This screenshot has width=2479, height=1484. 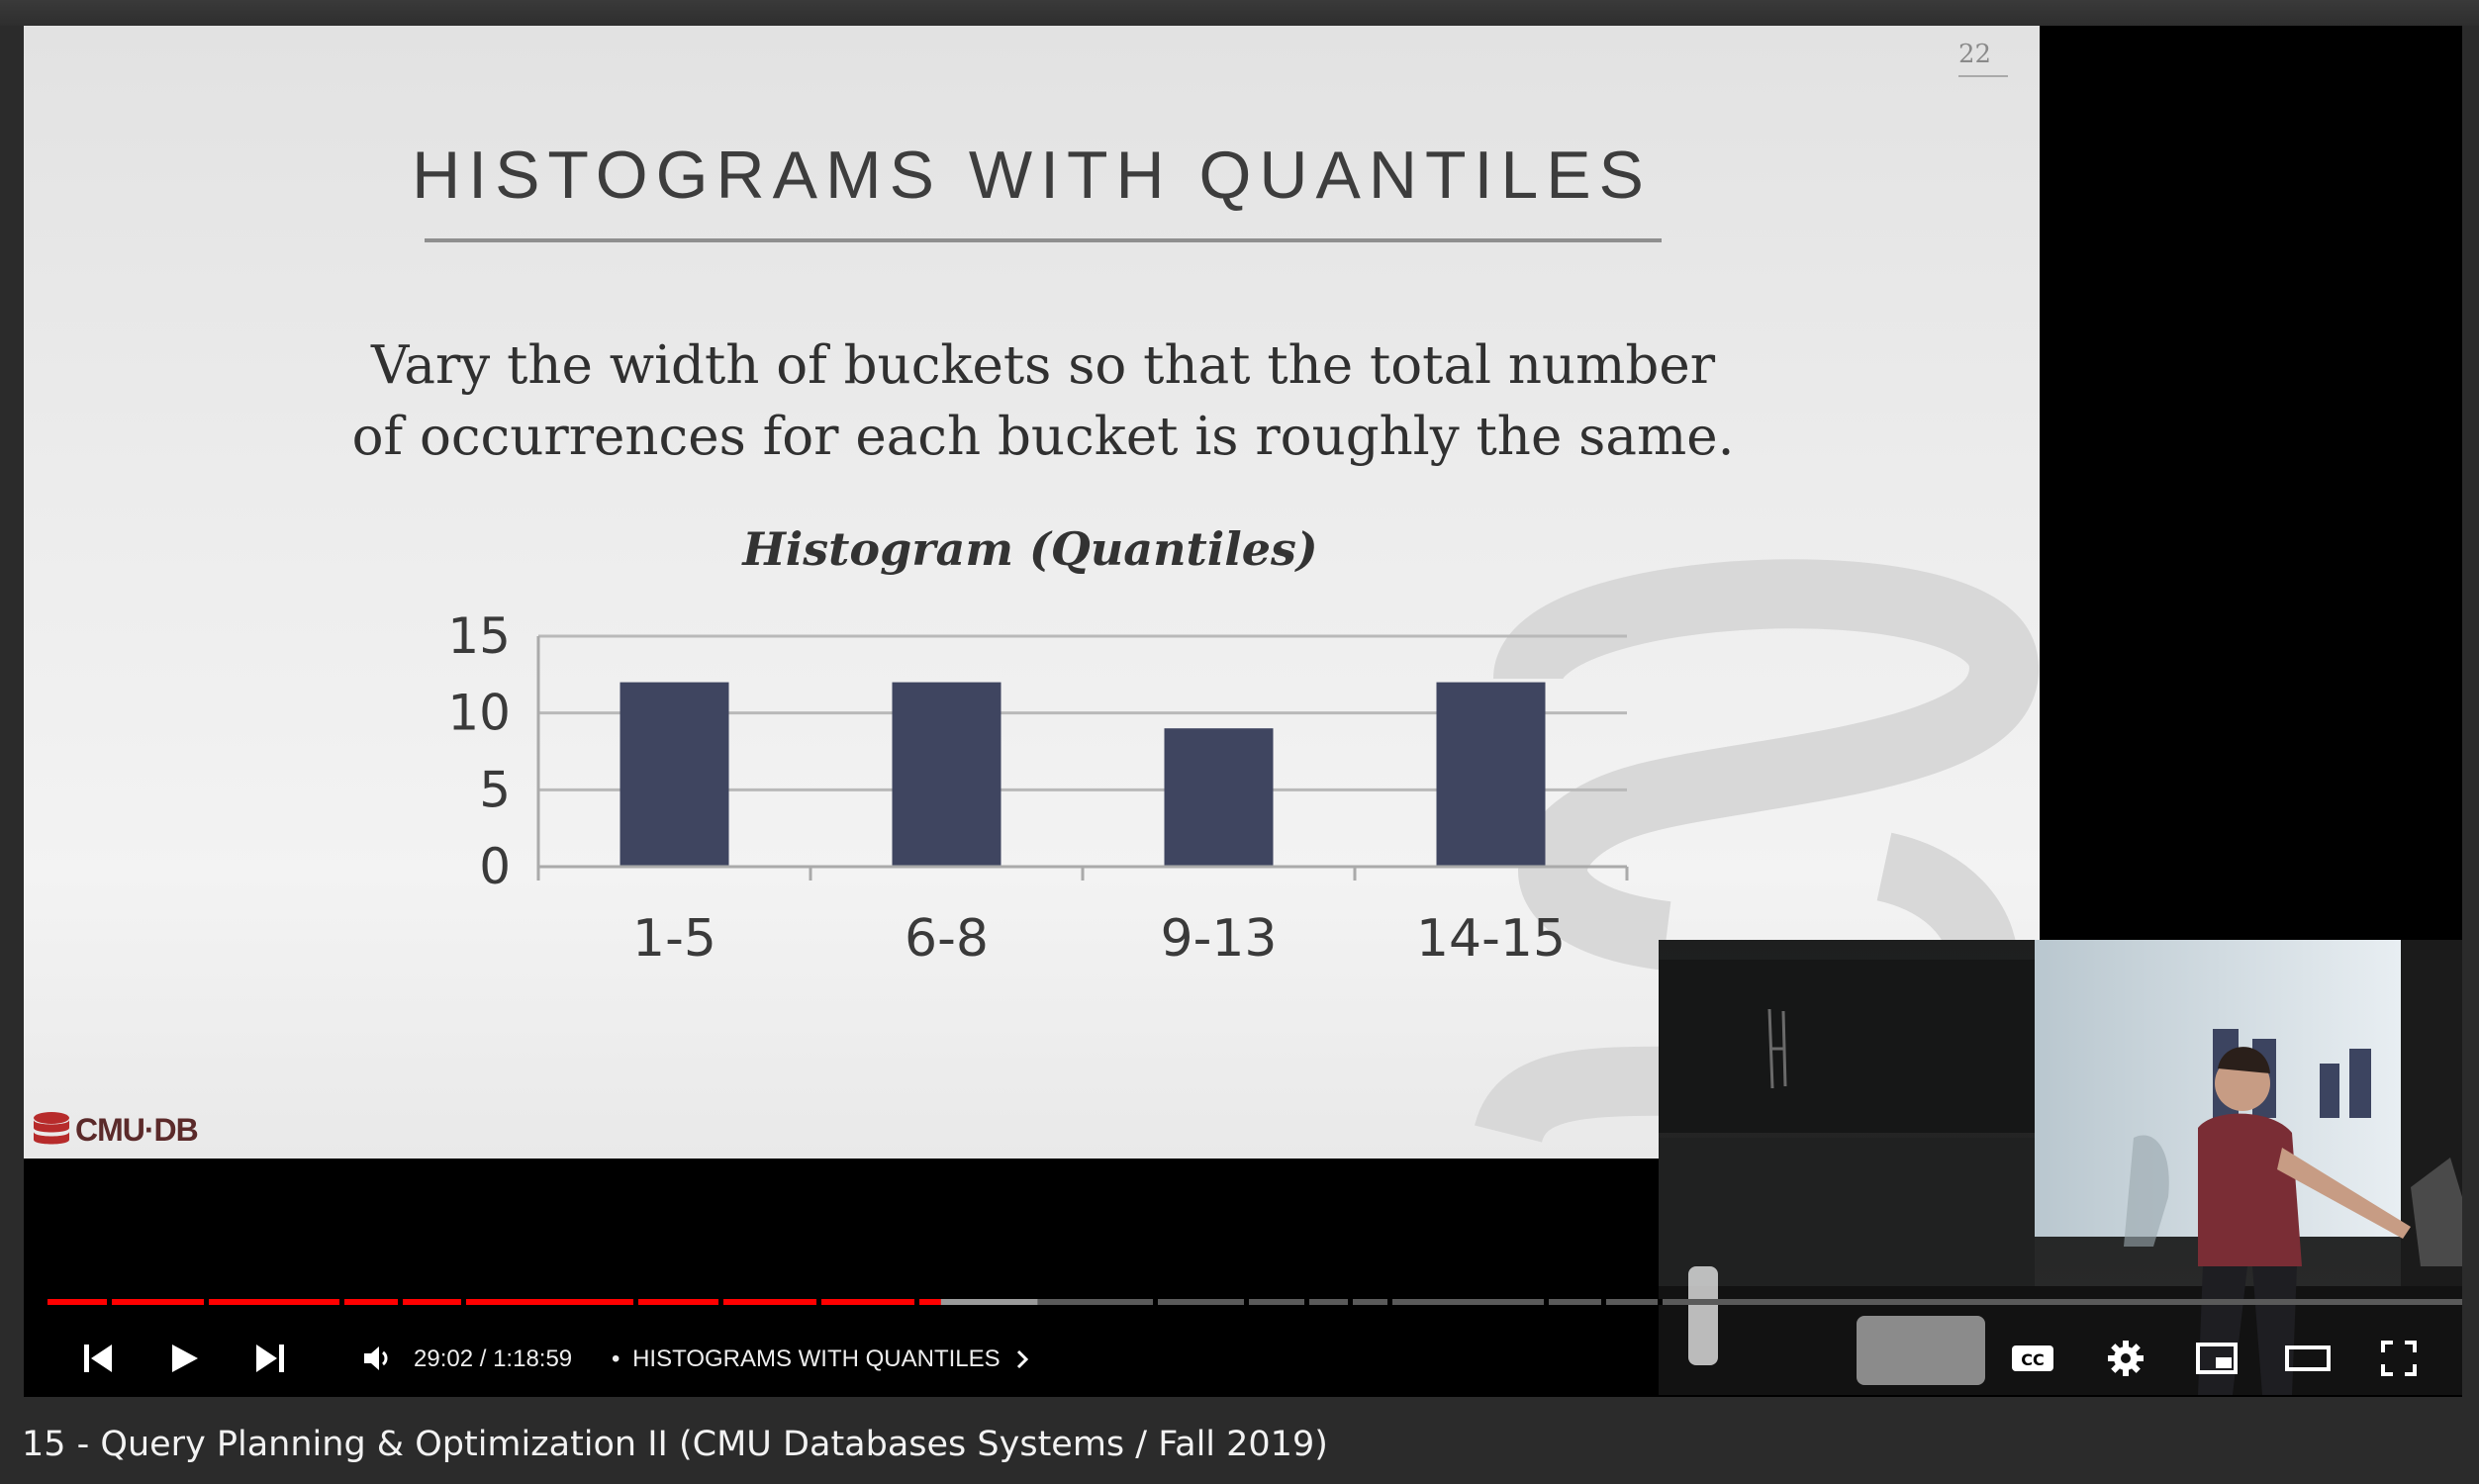 I want to click on chapter-title: HISTOGRAMS WITH QUANTILES, so click(x=816, y=1358).